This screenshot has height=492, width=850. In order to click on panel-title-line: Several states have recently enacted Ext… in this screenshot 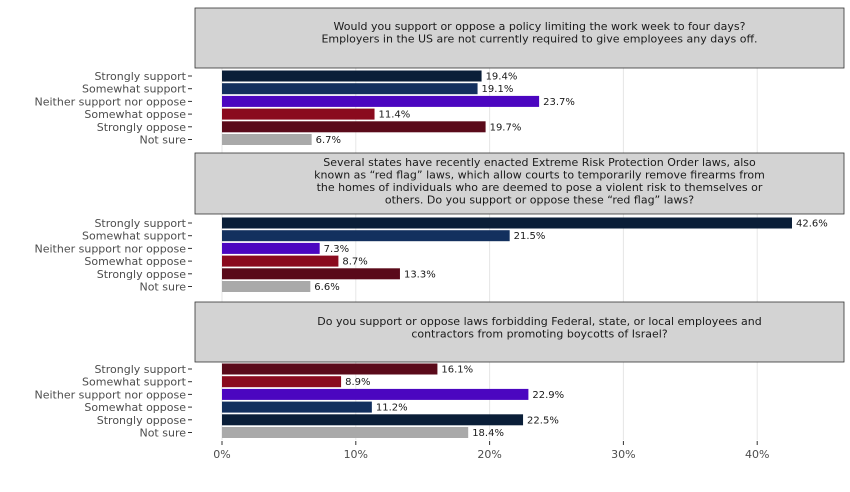, I will do `click(539, 162)`.